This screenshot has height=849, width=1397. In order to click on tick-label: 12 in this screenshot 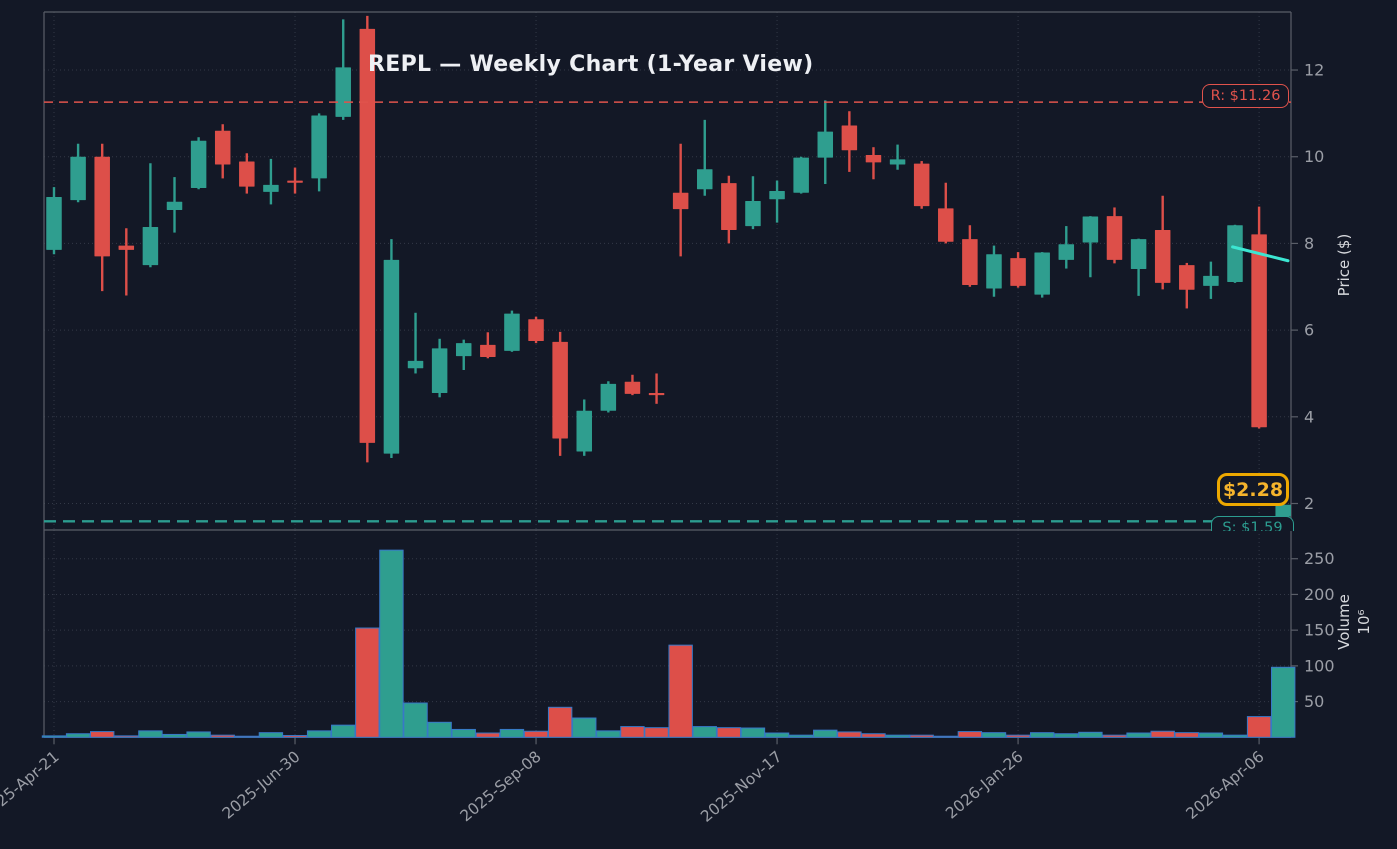, I will do `click(1314, 70)`.